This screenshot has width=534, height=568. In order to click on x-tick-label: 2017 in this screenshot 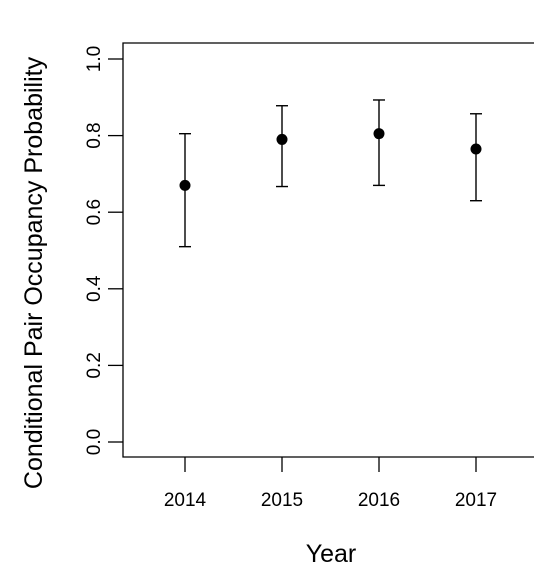, I will do `click(476, 500)`.